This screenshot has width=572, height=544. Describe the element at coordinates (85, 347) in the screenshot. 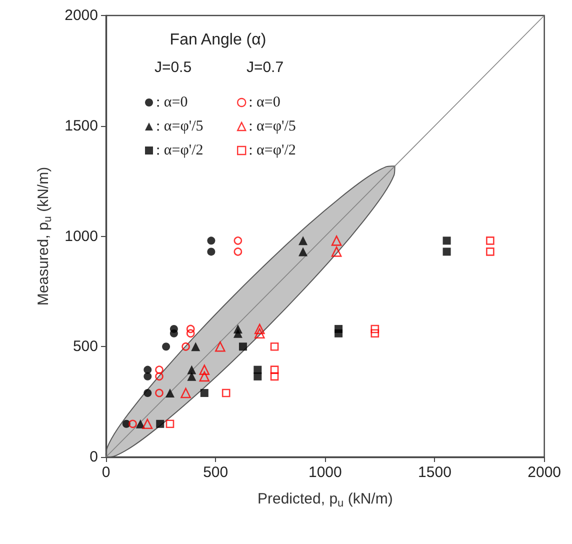

I see `y-tick-label: 500` at that location.